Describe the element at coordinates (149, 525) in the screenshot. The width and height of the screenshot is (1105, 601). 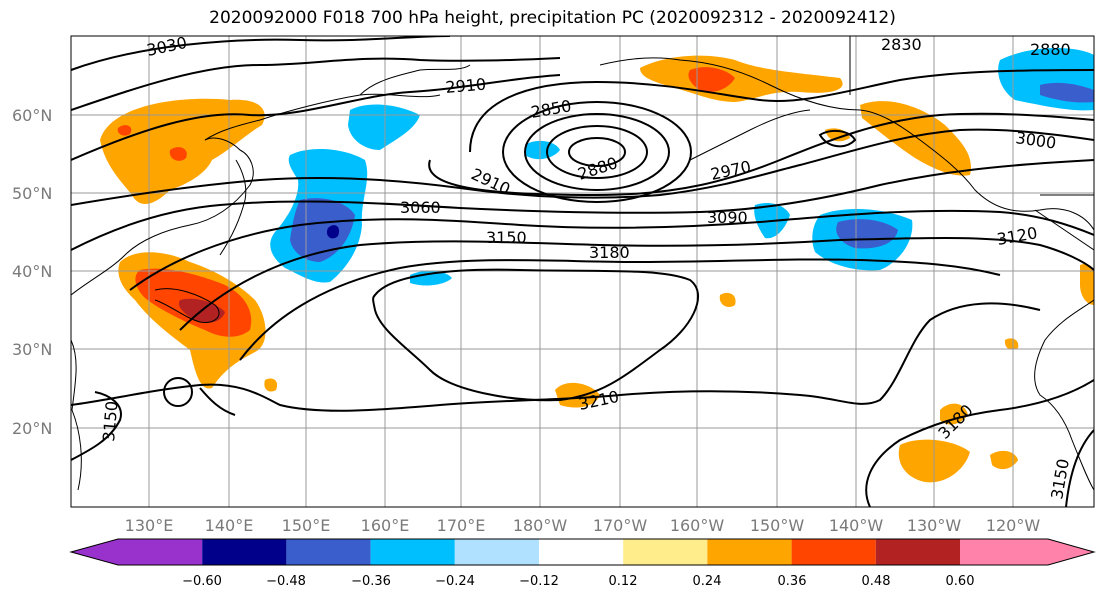
I see `lon-label: 130°E` at that location.